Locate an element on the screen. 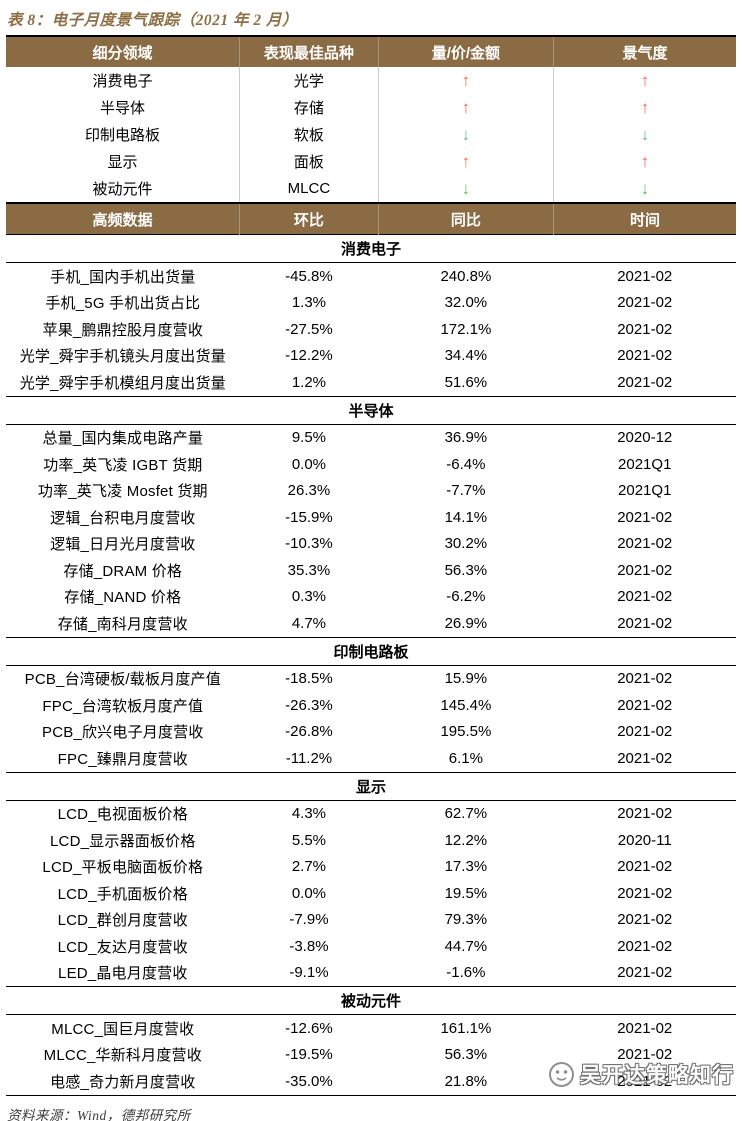  section-title: 被动元件 is located at coordinates (371, 1000).